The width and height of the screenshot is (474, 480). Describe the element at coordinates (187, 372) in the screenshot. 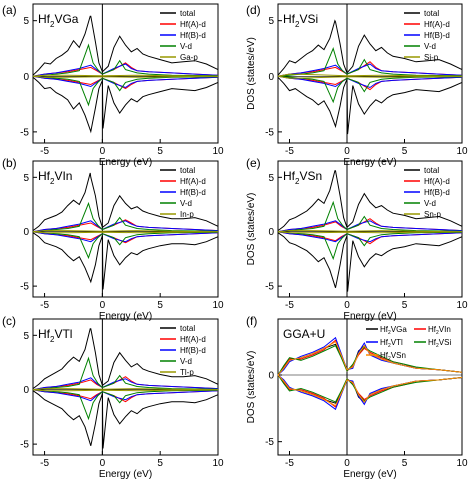

I see `legend-entry: Tl-p` at that location.